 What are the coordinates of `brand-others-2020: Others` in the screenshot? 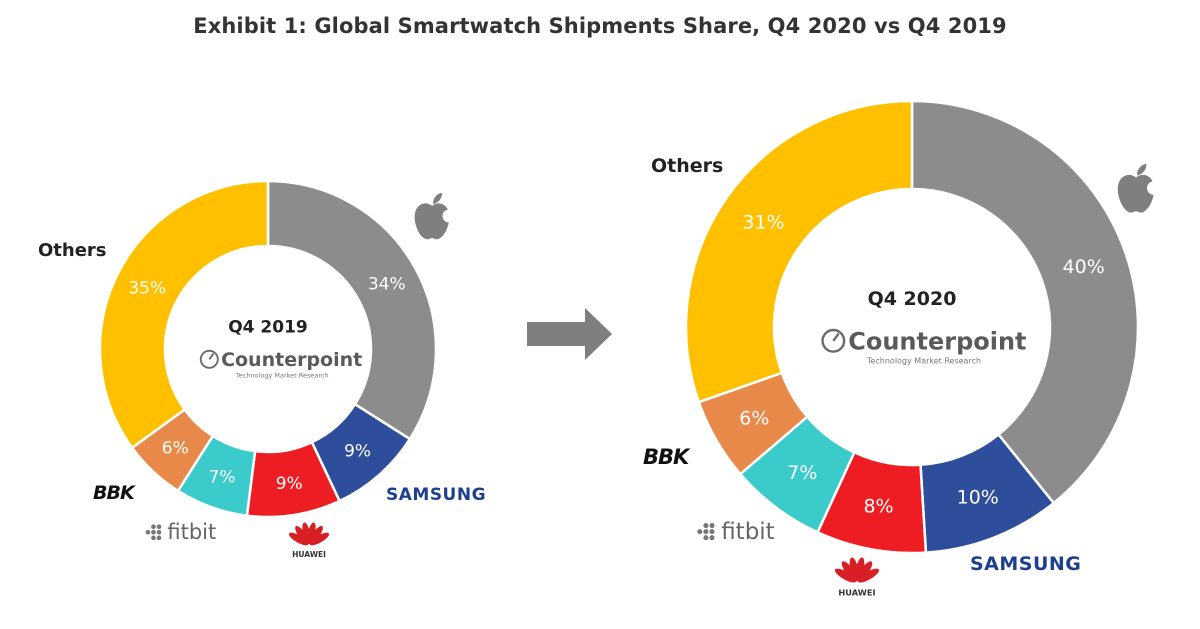 It's located at (687, 166).